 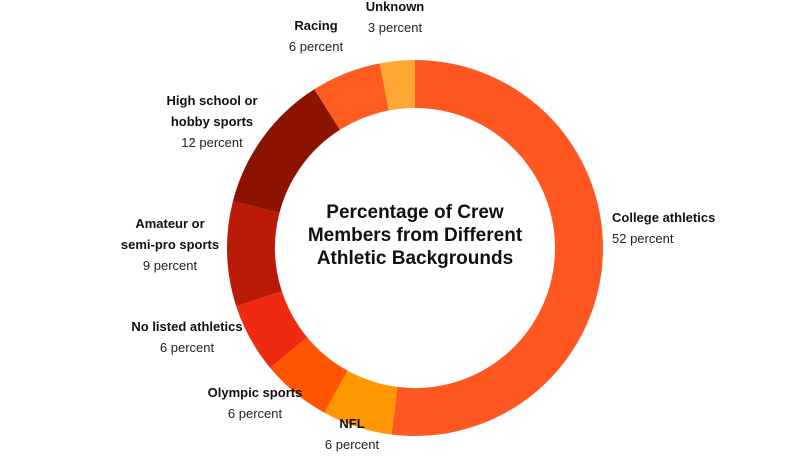 What do you see at coordinates (255, 403) in the screenshot?
I see `slice-label-olympic-sports: Olympic sports 6 percent` at bounding box center [255, 403].